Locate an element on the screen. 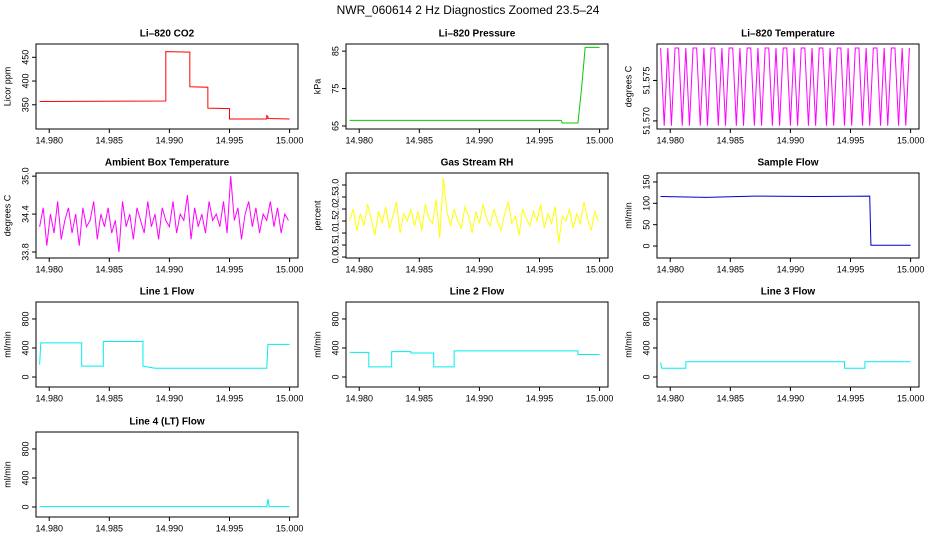 The image size is (936, 540). y-axis-label: Licor ppm is located at coordinates (7, 87).